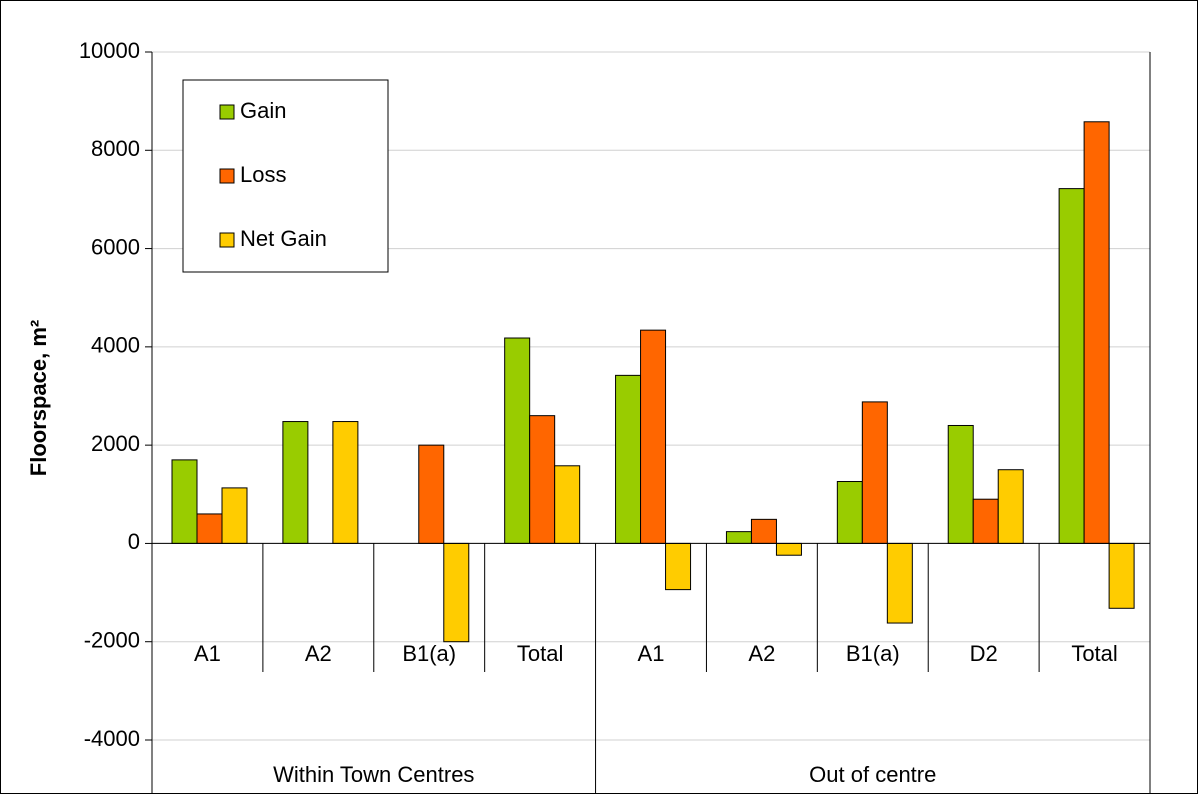 This screenshot has width=1198, height=794. What do you see at coordinates (373, 774) in the screenshot?
I see `group-label: Within Town Centres` at bounding box center [373, 774].